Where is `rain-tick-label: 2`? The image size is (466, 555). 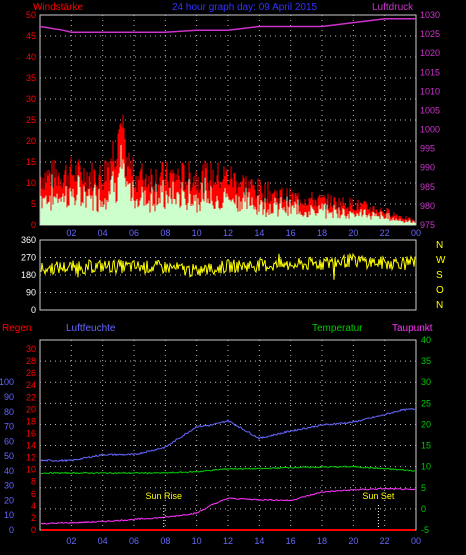 rain-tick-label: 2 is located at coordinates (33, 518).